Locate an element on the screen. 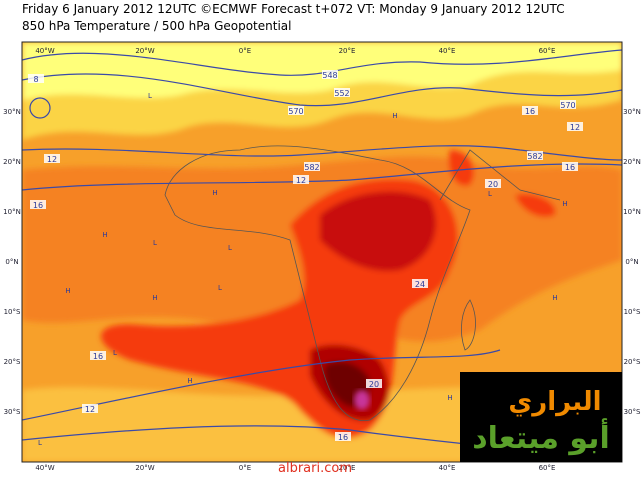 The height and width of the screenshot is (480, 642). watermark-subtitle: أبو ميتعاد is located at coordinates (540, 437).